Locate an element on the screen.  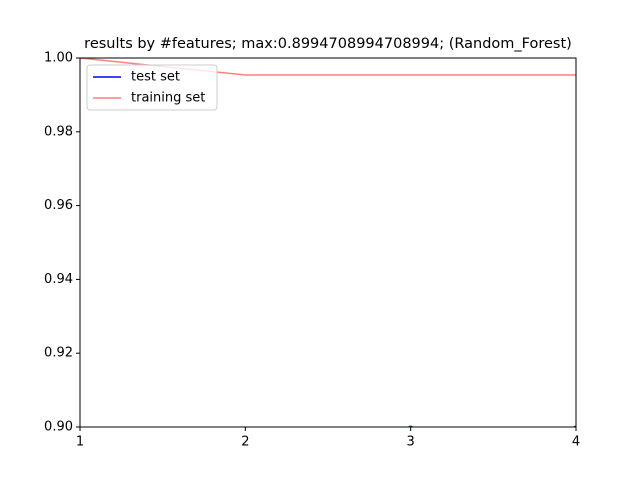
legend-label: training set is located at coordinates (168, 98).